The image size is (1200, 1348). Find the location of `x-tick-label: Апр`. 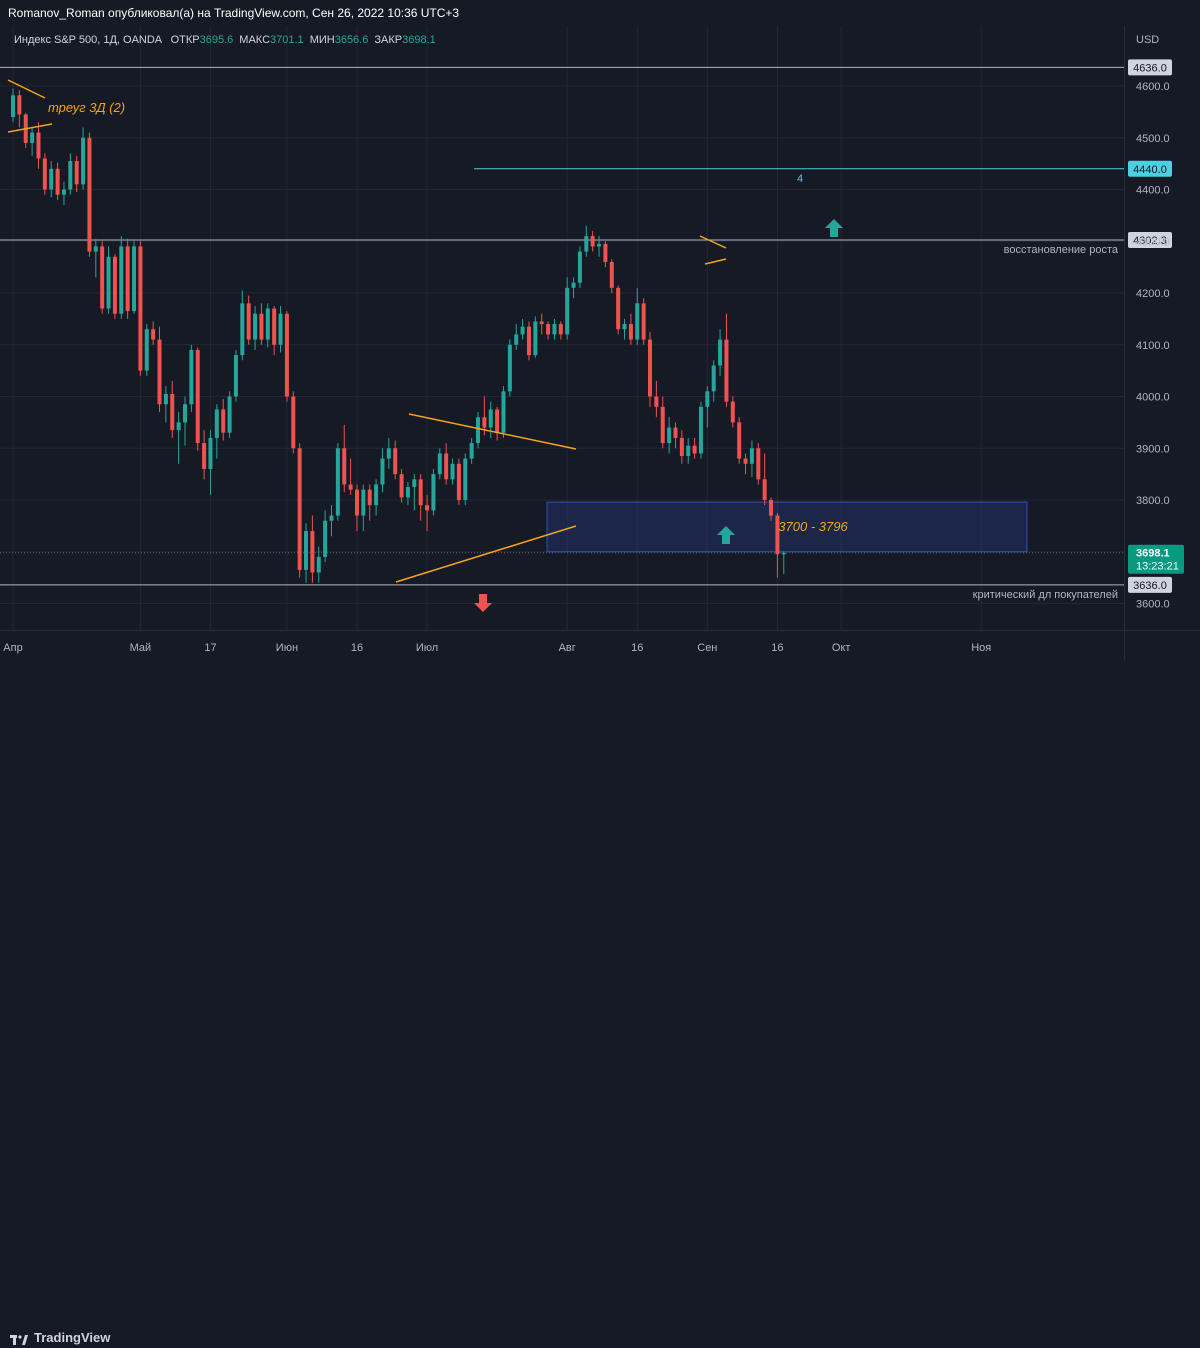

x-tick-label: Апр is located at coordinates (12, 648).